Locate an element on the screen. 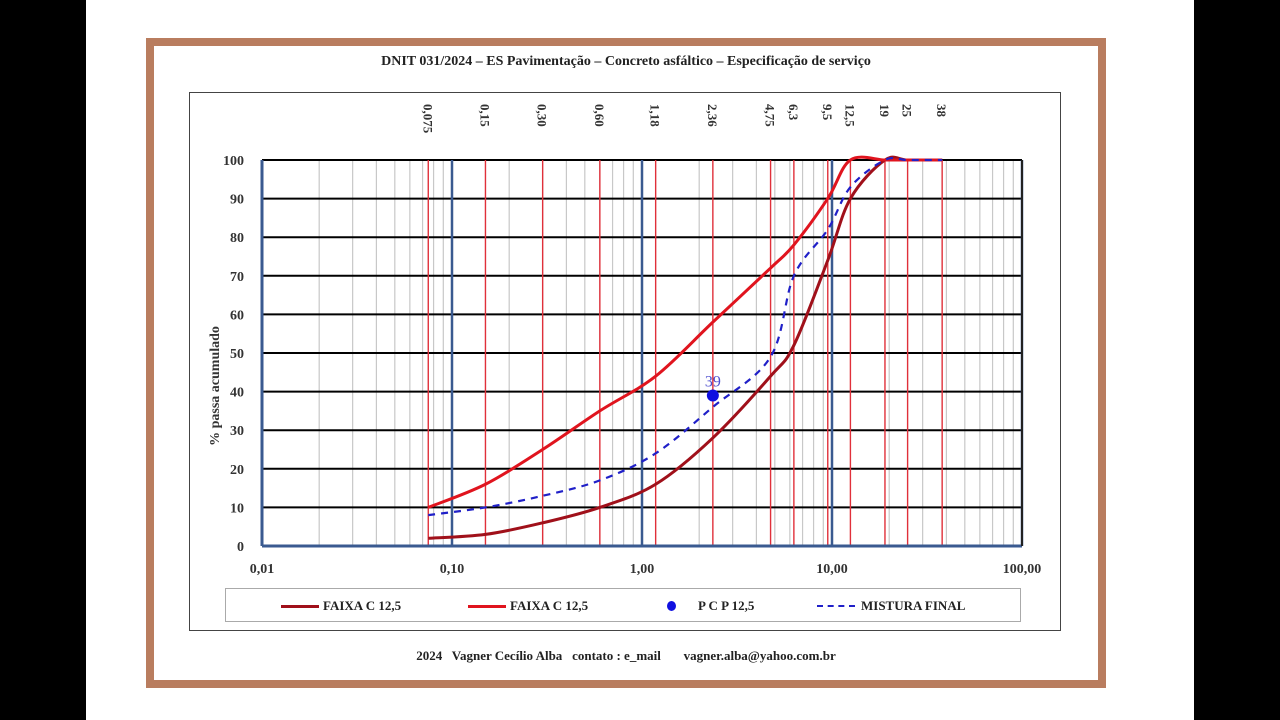 Image resolution: width=1280 pixels, height=720 pixels. sieve-label: 0,15 is located at coordinates (484, 115).